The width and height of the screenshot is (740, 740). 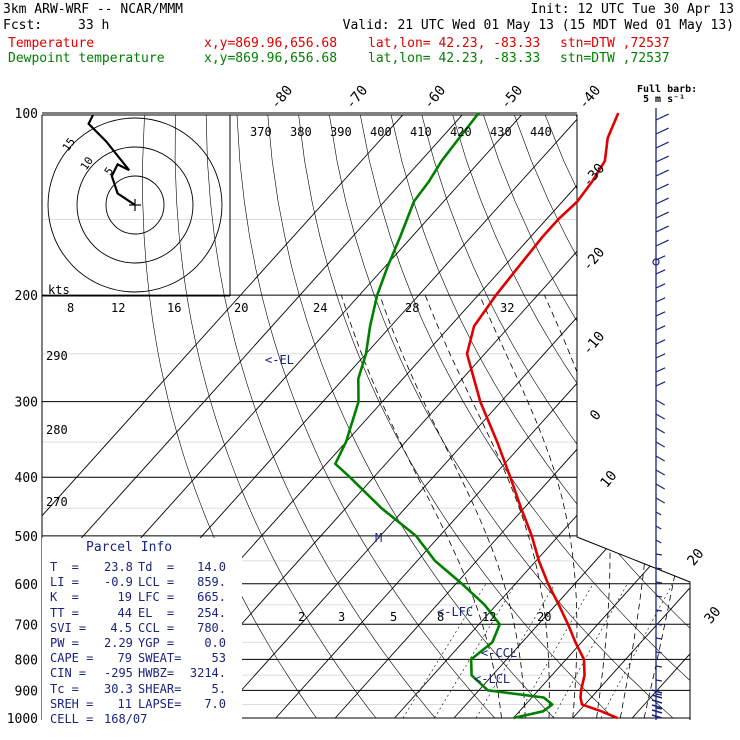 What do you see at coordinates (596, 415) in the screenshot?
I see `isotherm-label: 0` at bounding box center [596, 415].